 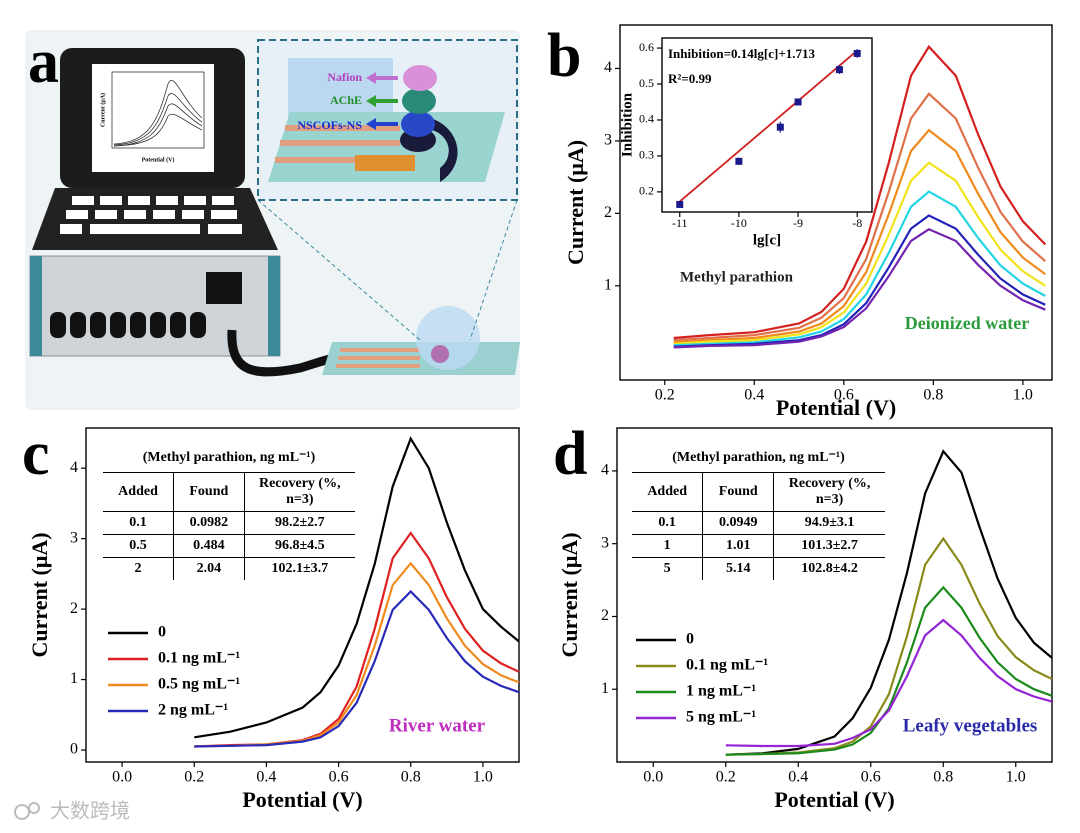 I want to click on table-cell: 2, so click(x=138, y=568).